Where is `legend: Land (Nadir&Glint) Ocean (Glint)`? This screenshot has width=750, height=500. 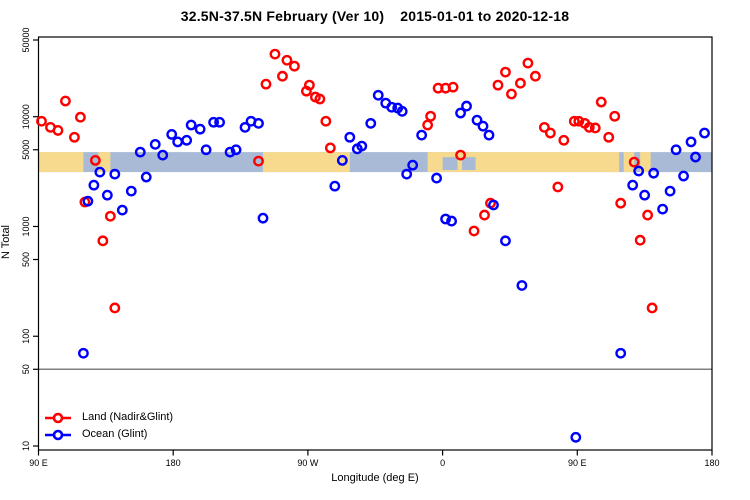 legend: Land (Nadir&Glint) Ocean (Glint) is located at coordinates (108, 426).